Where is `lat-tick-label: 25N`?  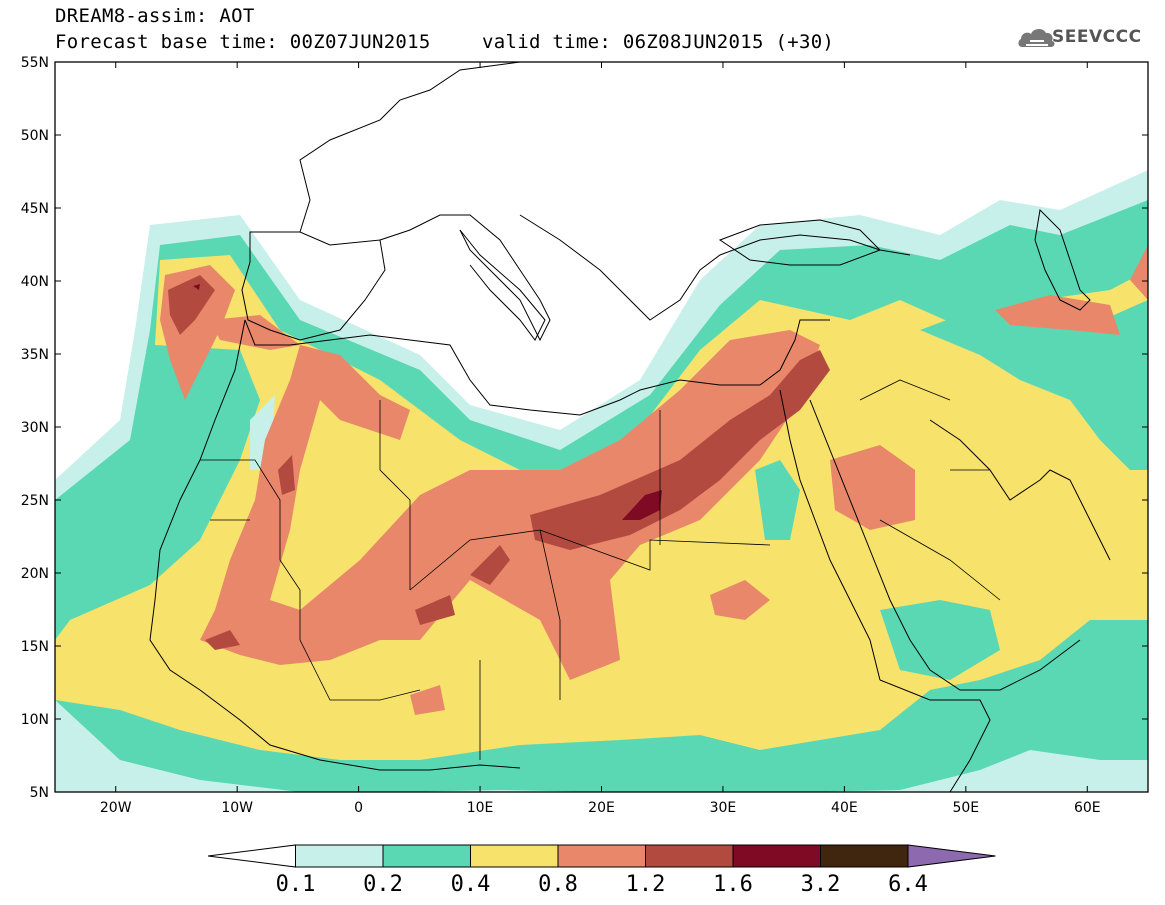 lat-tick-label: 25N is located at coordinates (35, 501).